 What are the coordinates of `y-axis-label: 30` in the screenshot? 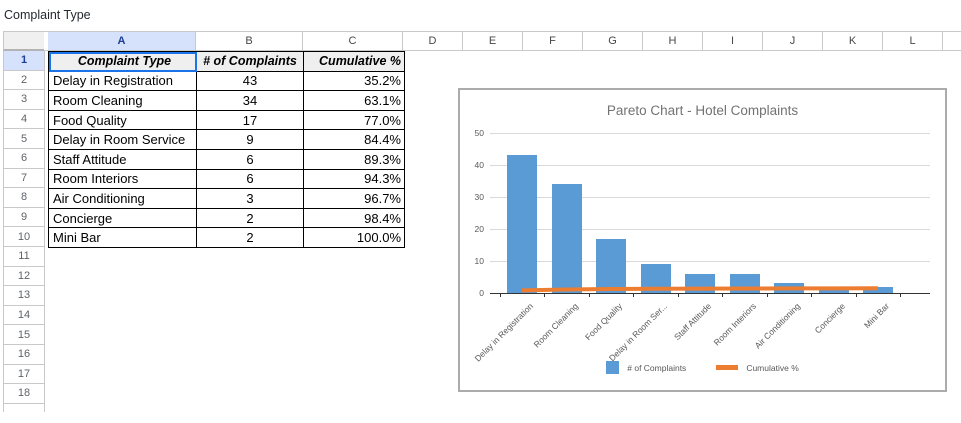 It's located at (479, 197).